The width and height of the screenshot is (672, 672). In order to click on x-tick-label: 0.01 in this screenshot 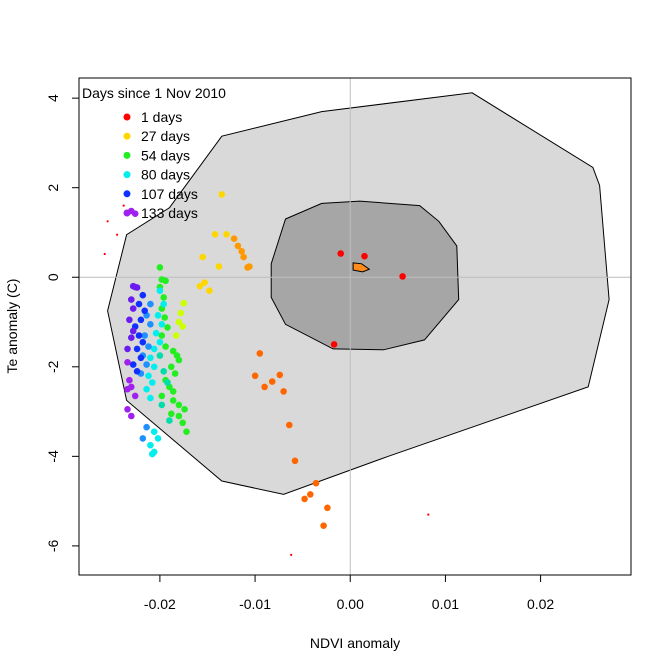, I will do `click(445, 604)`.